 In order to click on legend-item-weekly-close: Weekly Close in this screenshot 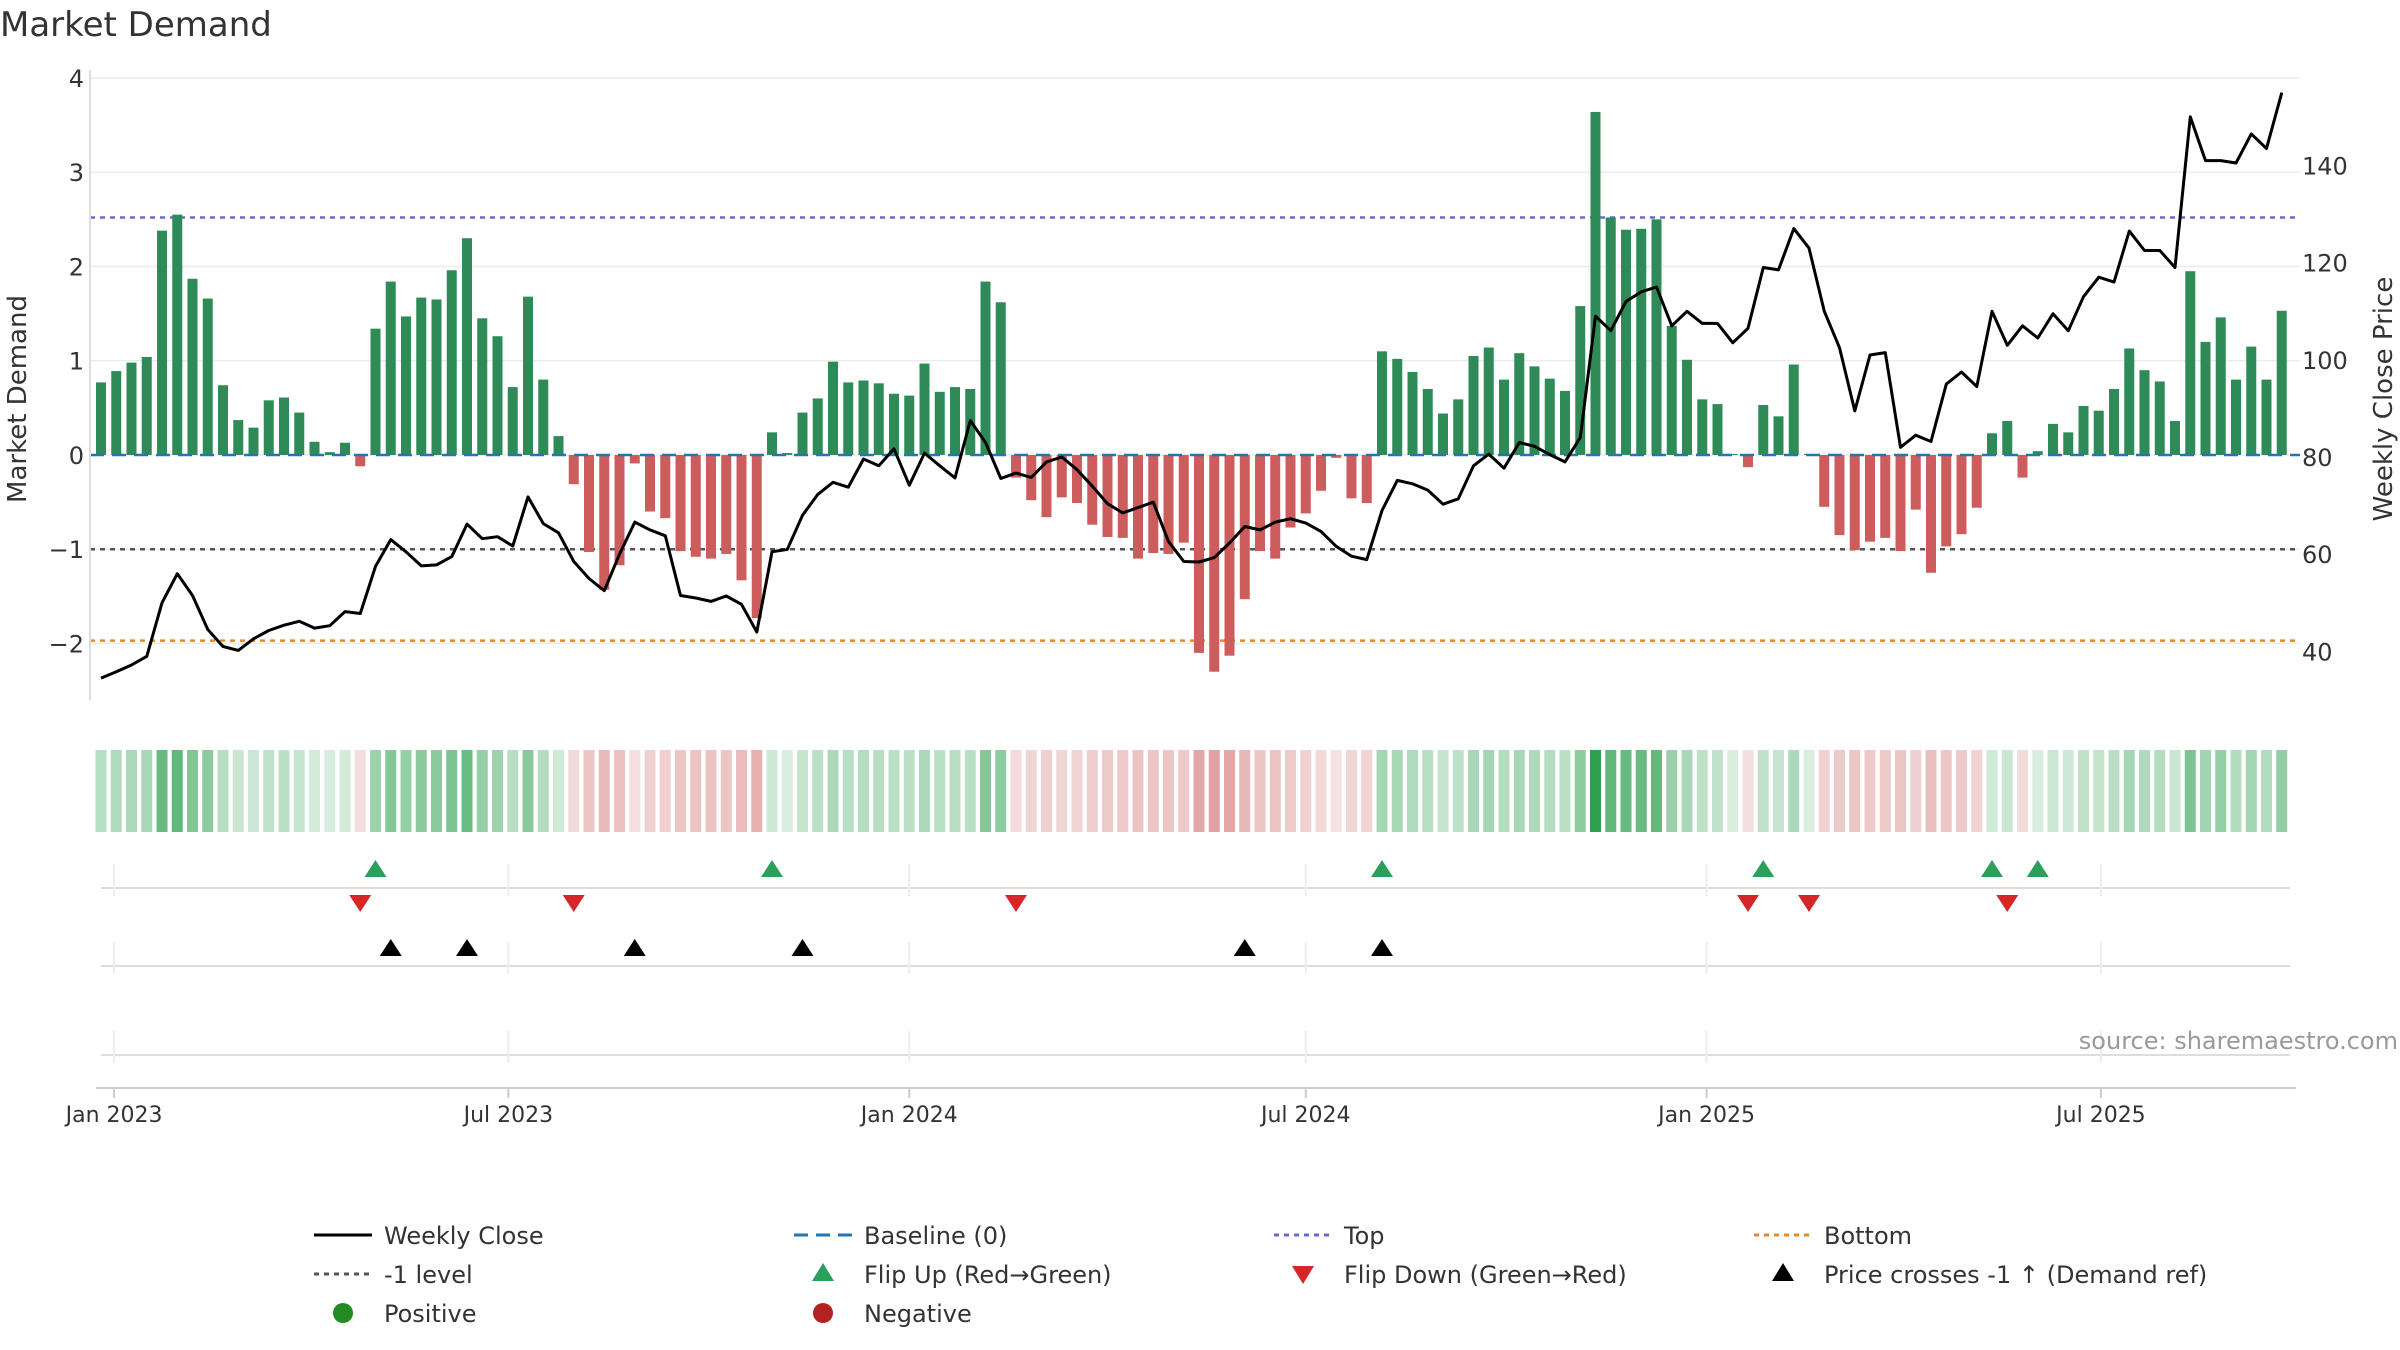, I will do `click(429, 1236)`.